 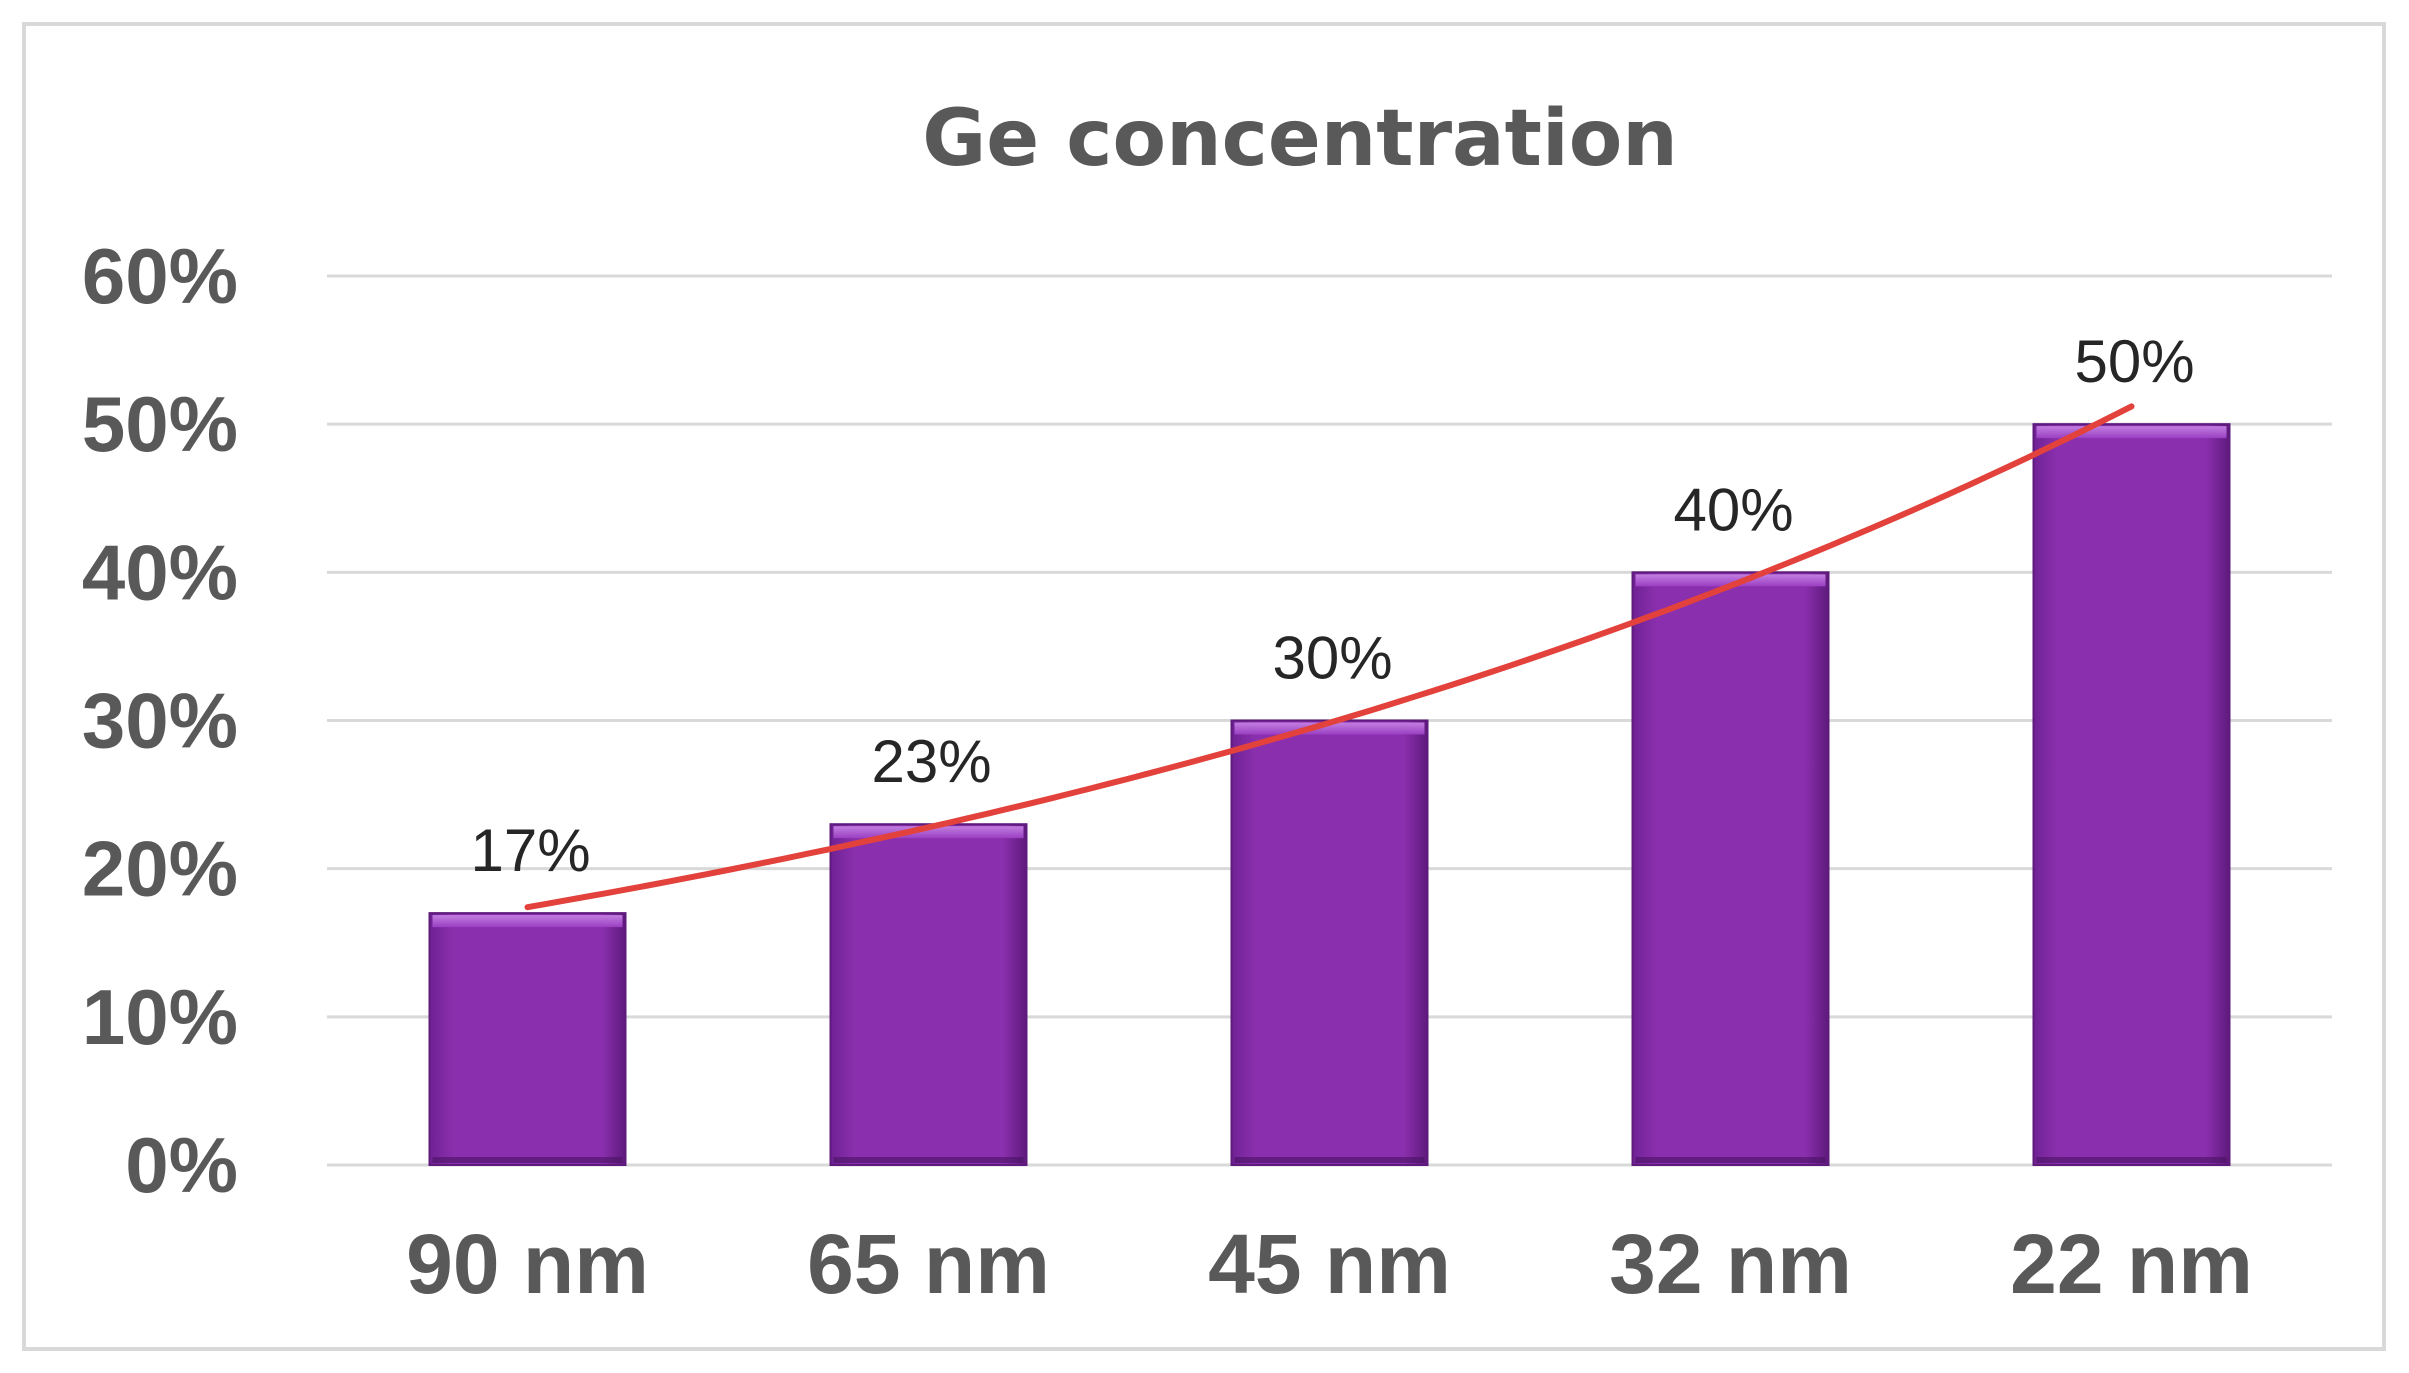 I want to click on x-category-label: 22 nm, so click(x=2131, y=1264).